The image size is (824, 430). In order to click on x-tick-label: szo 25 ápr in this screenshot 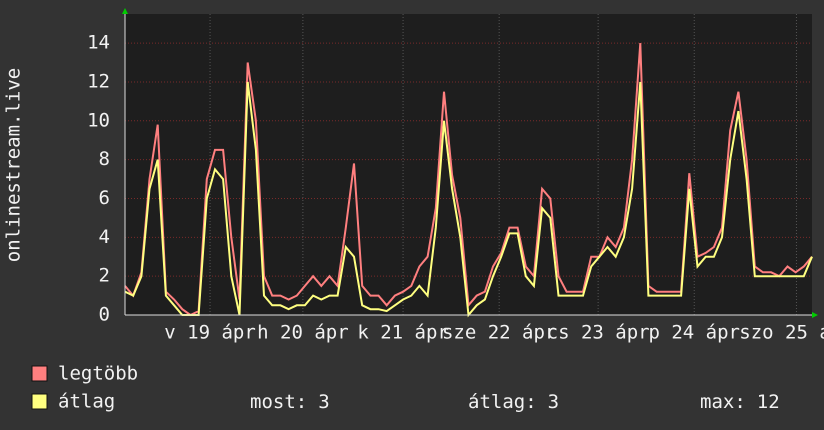, I will do `click(781, 333)`.